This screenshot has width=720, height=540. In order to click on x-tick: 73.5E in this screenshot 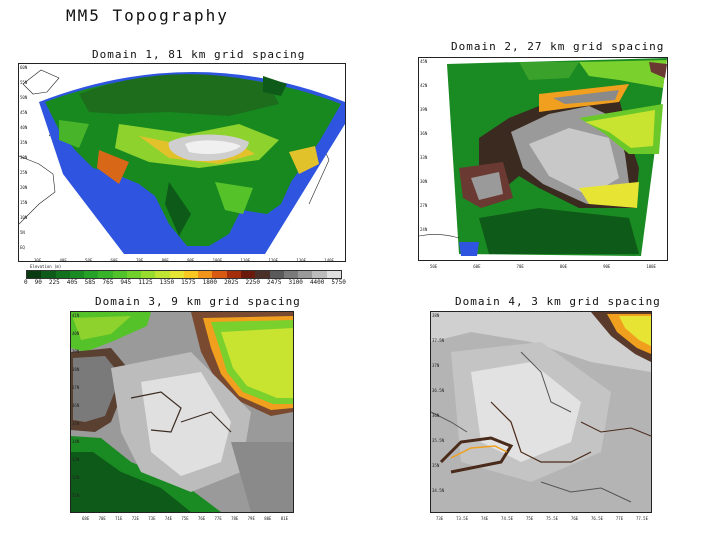, I will do `click(462, 518)`.